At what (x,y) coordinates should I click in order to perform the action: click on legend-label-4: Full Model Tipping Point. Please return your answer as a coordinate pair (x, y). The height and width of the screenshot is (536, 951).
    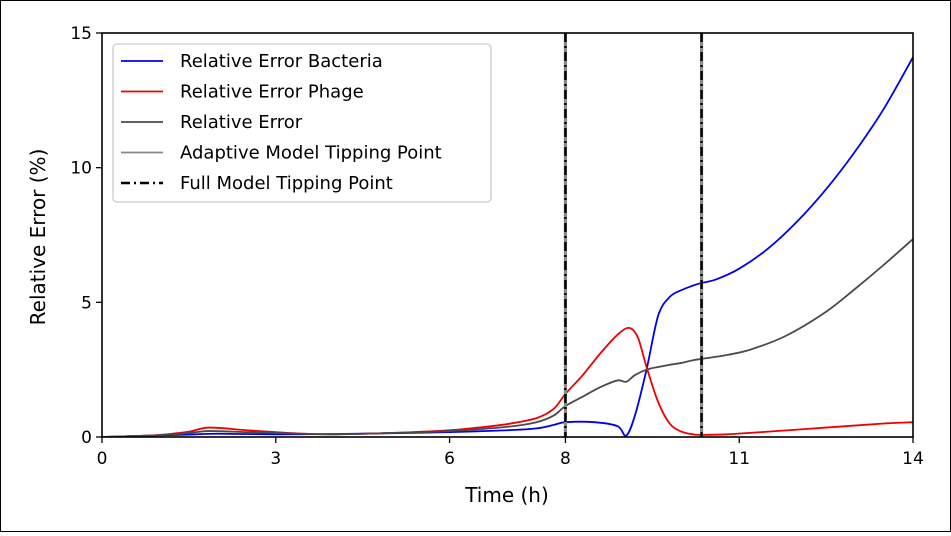
    Looking at the image, I should click on (286, 183).